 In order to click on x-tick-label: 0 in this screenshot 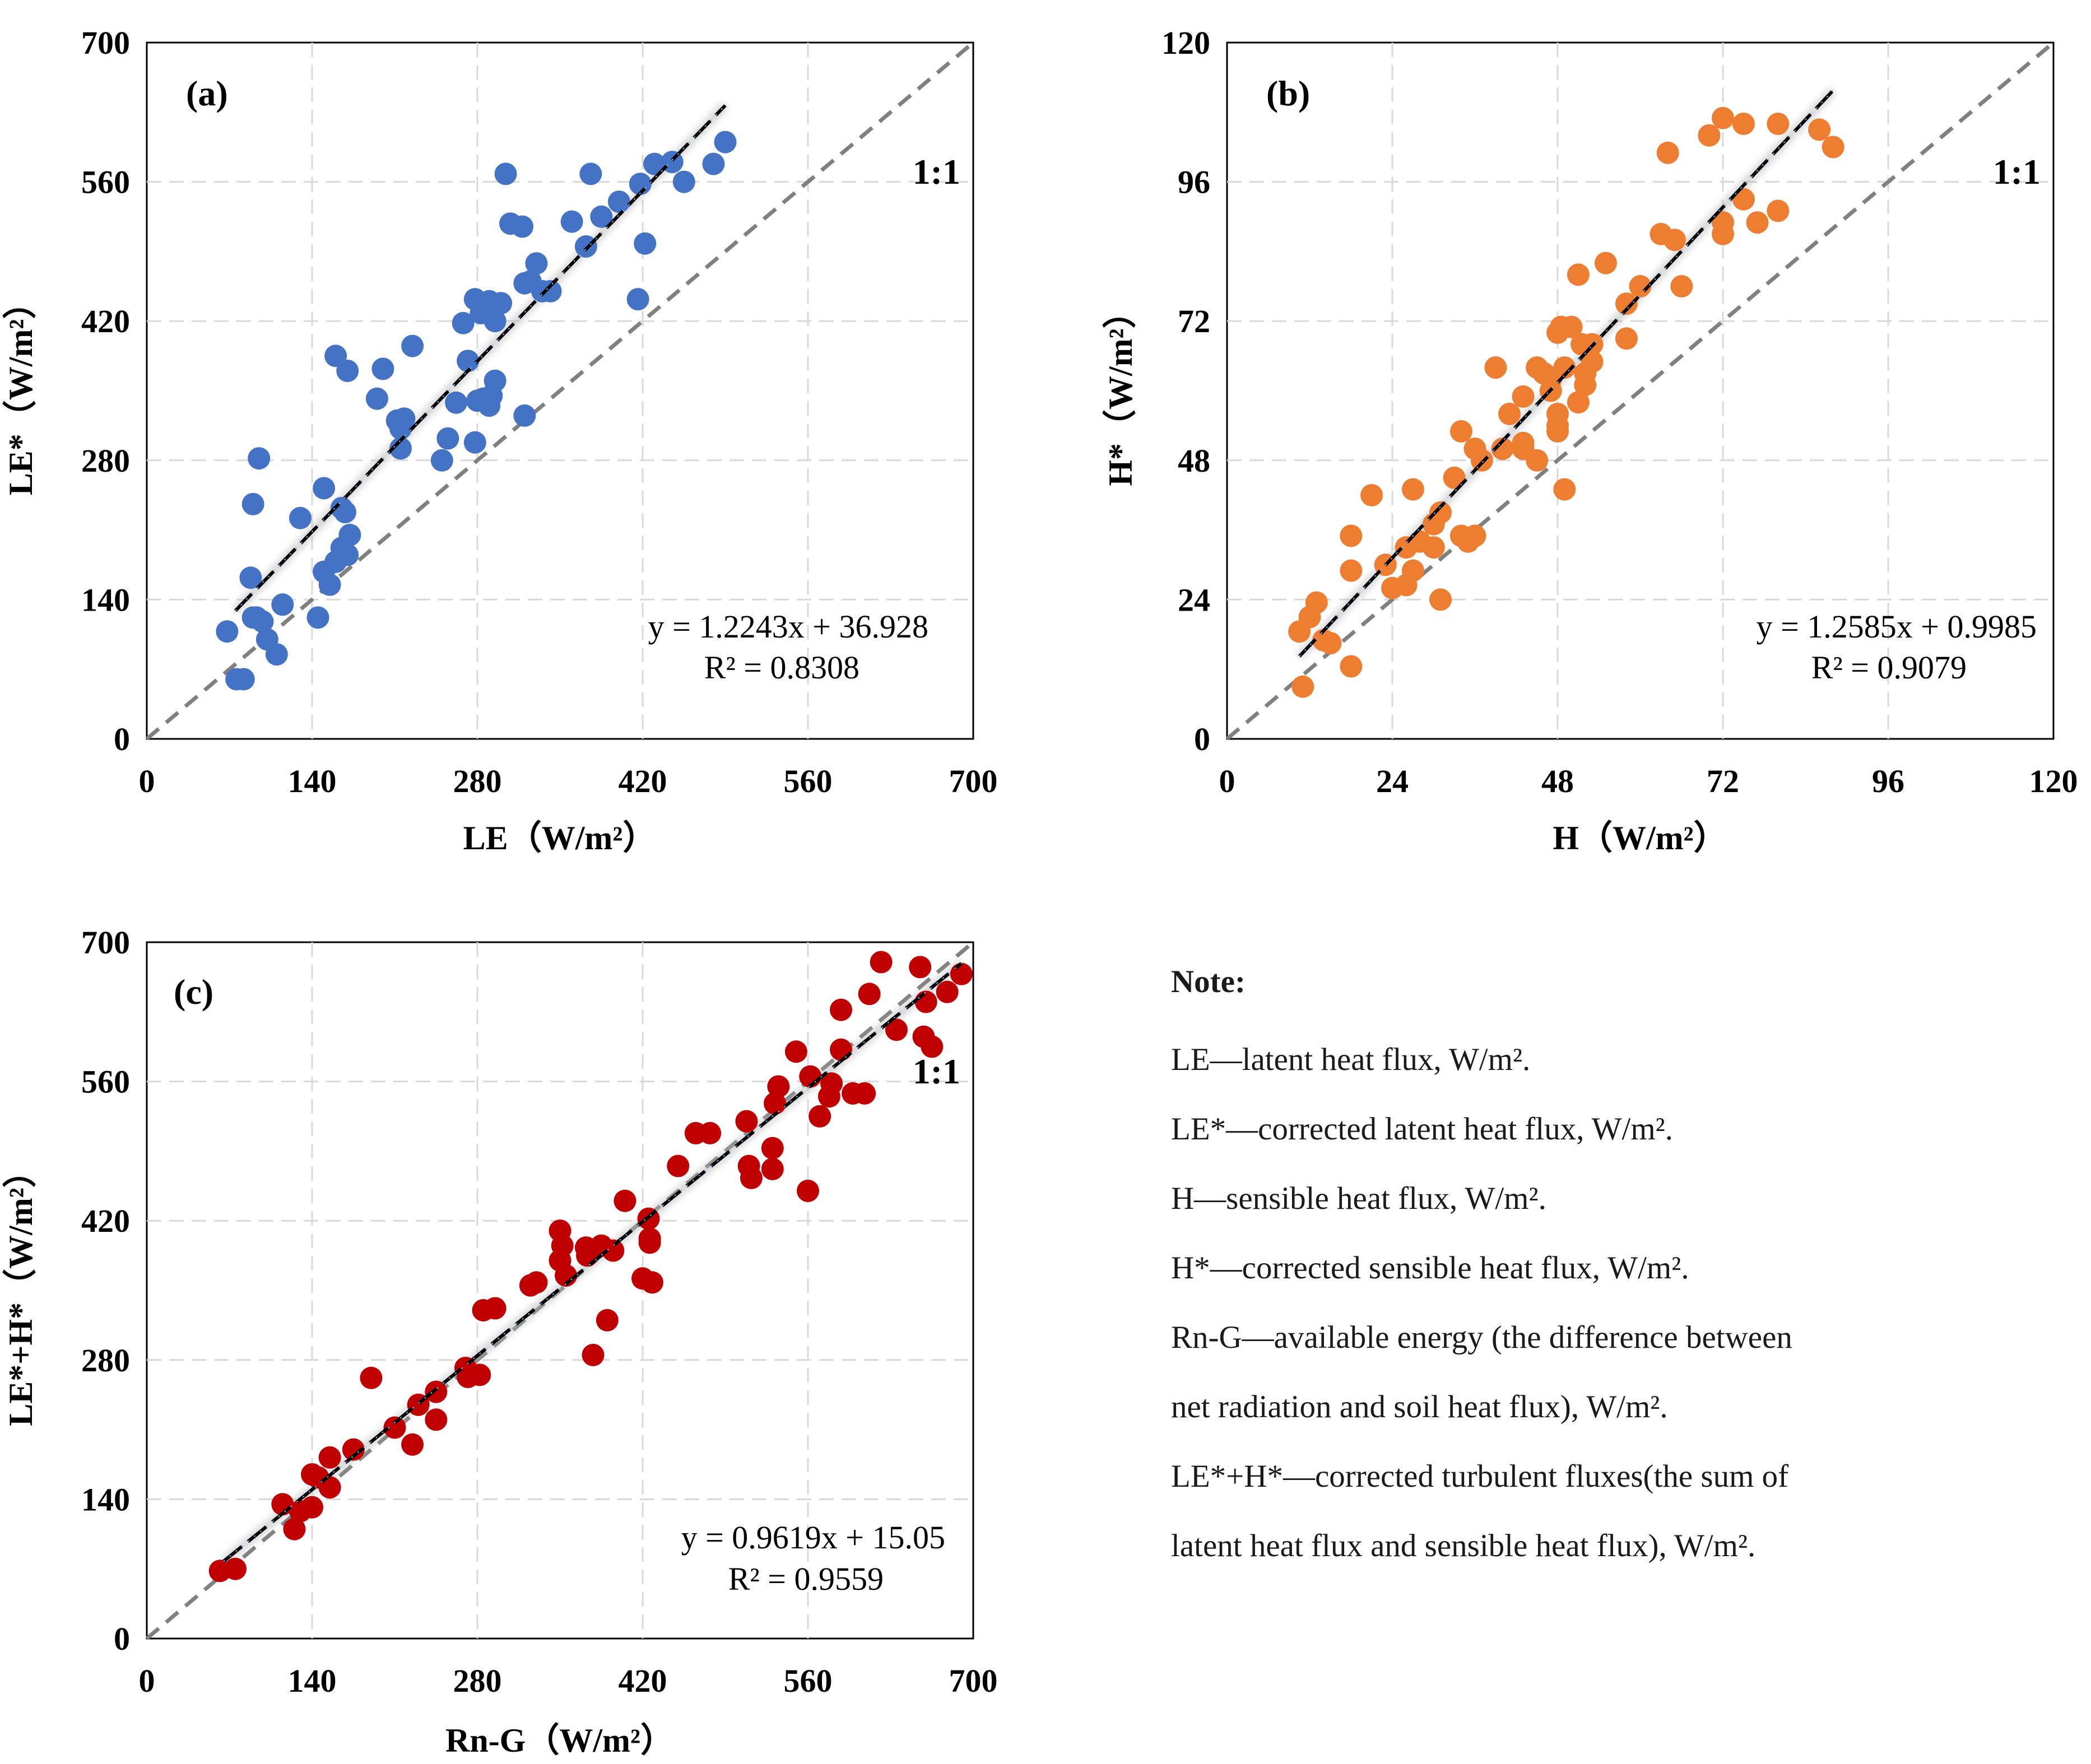, I will do `click(1227, 781)`.